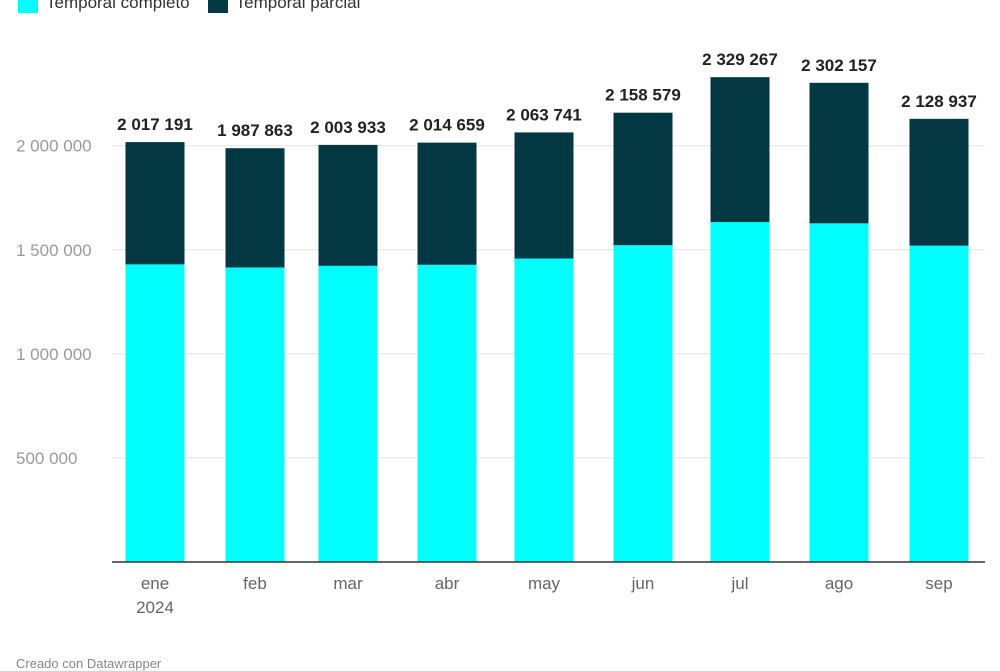  I want to click on y-tick-label: 1 000 000, so click(54, 354).